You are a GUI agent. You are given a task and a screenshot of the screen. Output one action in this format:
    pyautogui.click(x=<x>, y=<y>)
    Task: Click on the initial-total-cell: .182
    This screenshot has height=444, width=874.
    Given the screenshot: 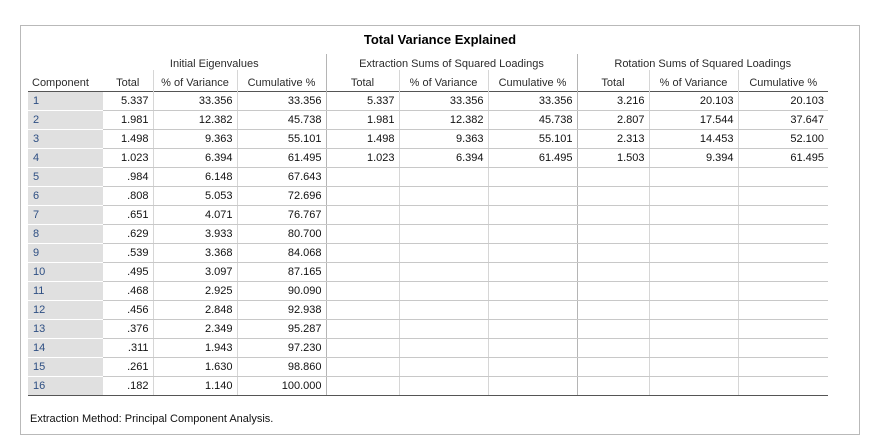 What is the action you would take?
    pyautogui.click(x=128, y=386)
    